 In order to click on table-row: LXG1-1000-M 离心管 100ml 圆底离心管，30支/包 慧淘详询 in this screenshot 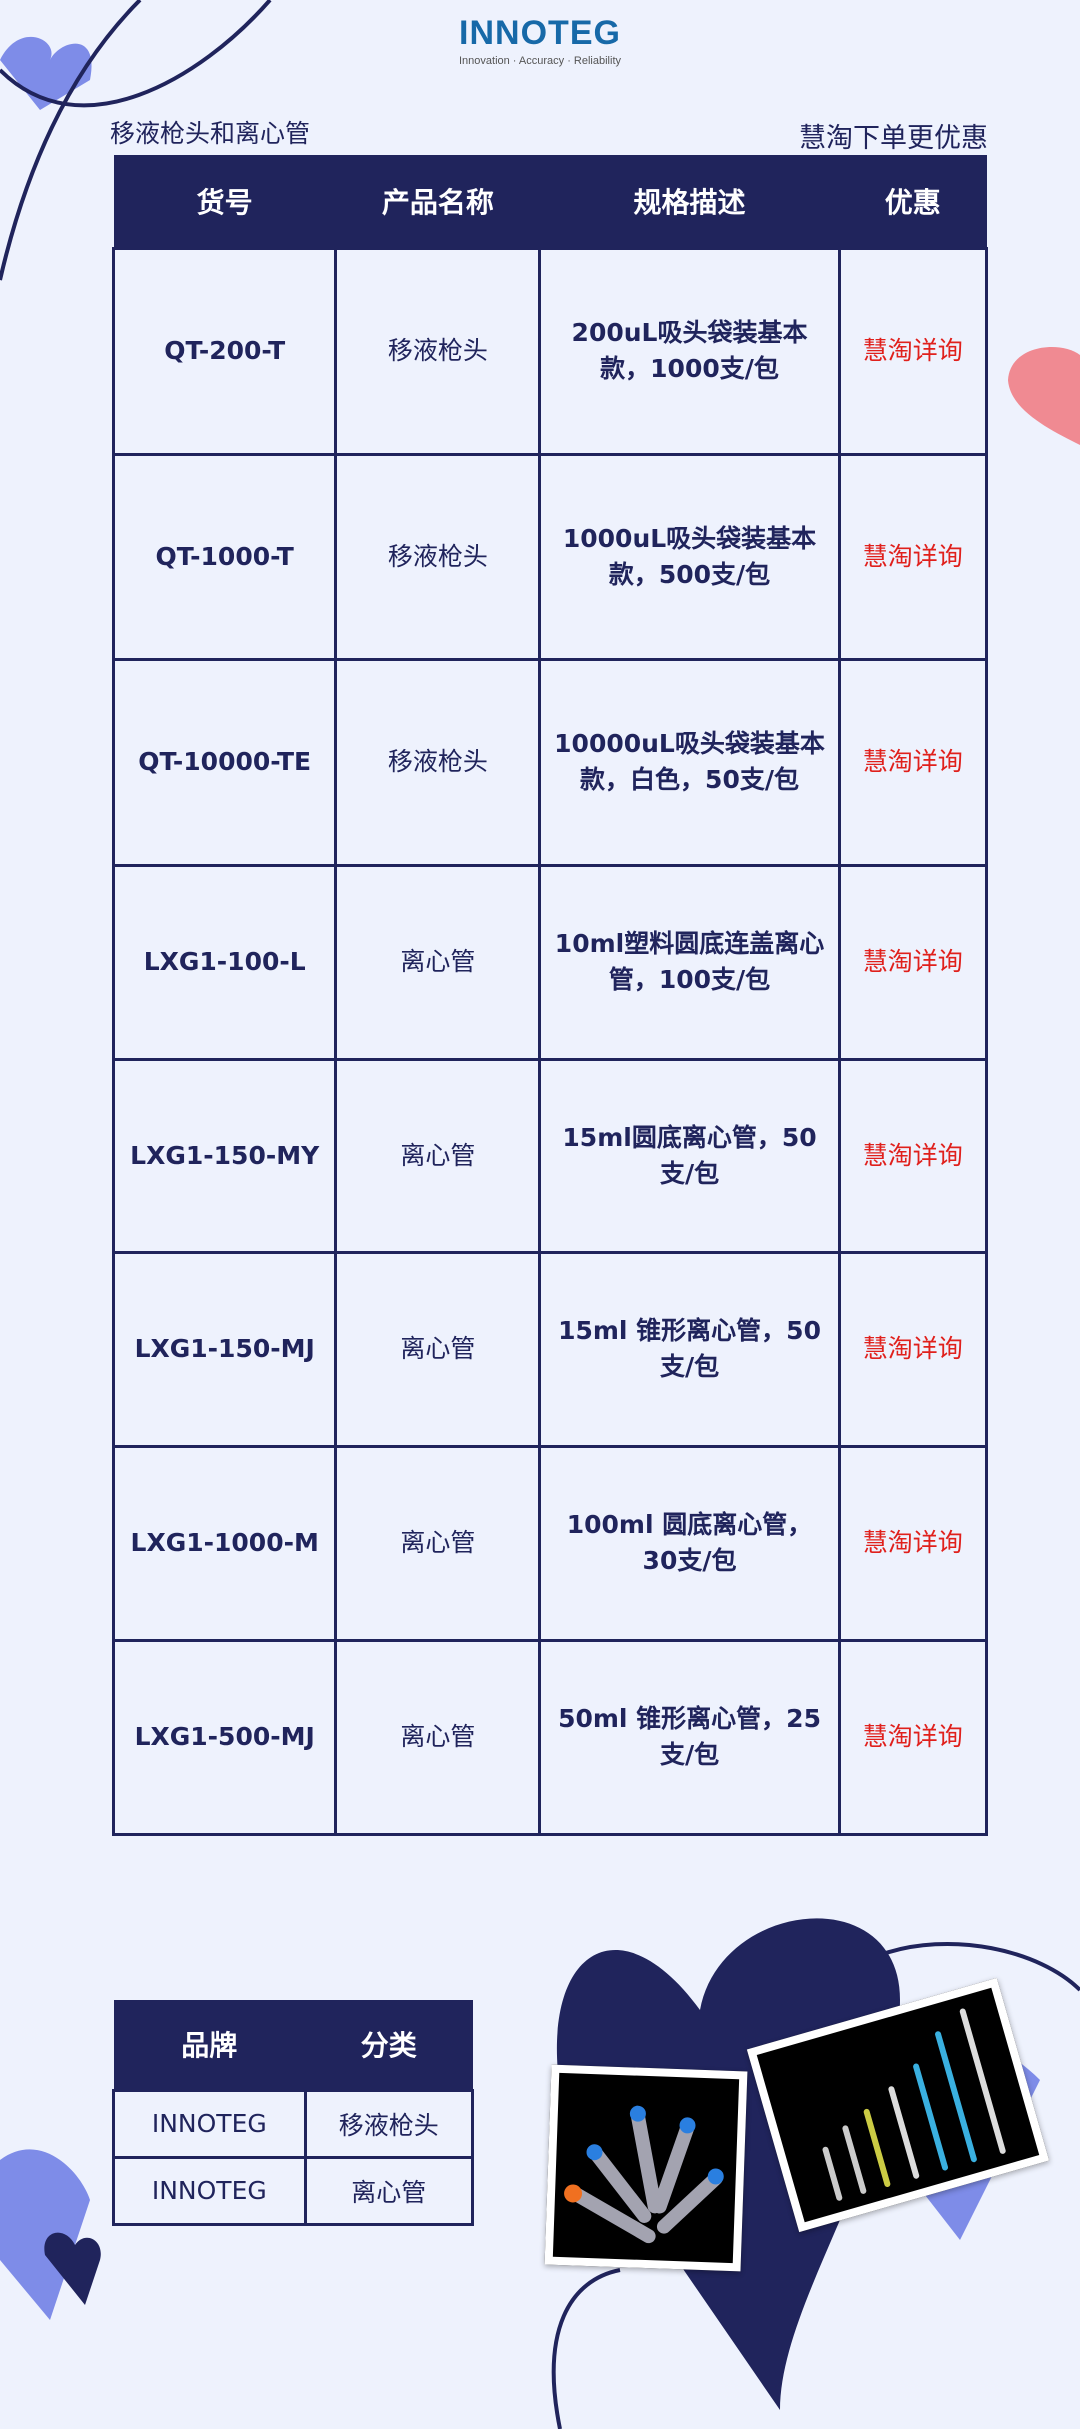, I will do `click(550, 1543)`.